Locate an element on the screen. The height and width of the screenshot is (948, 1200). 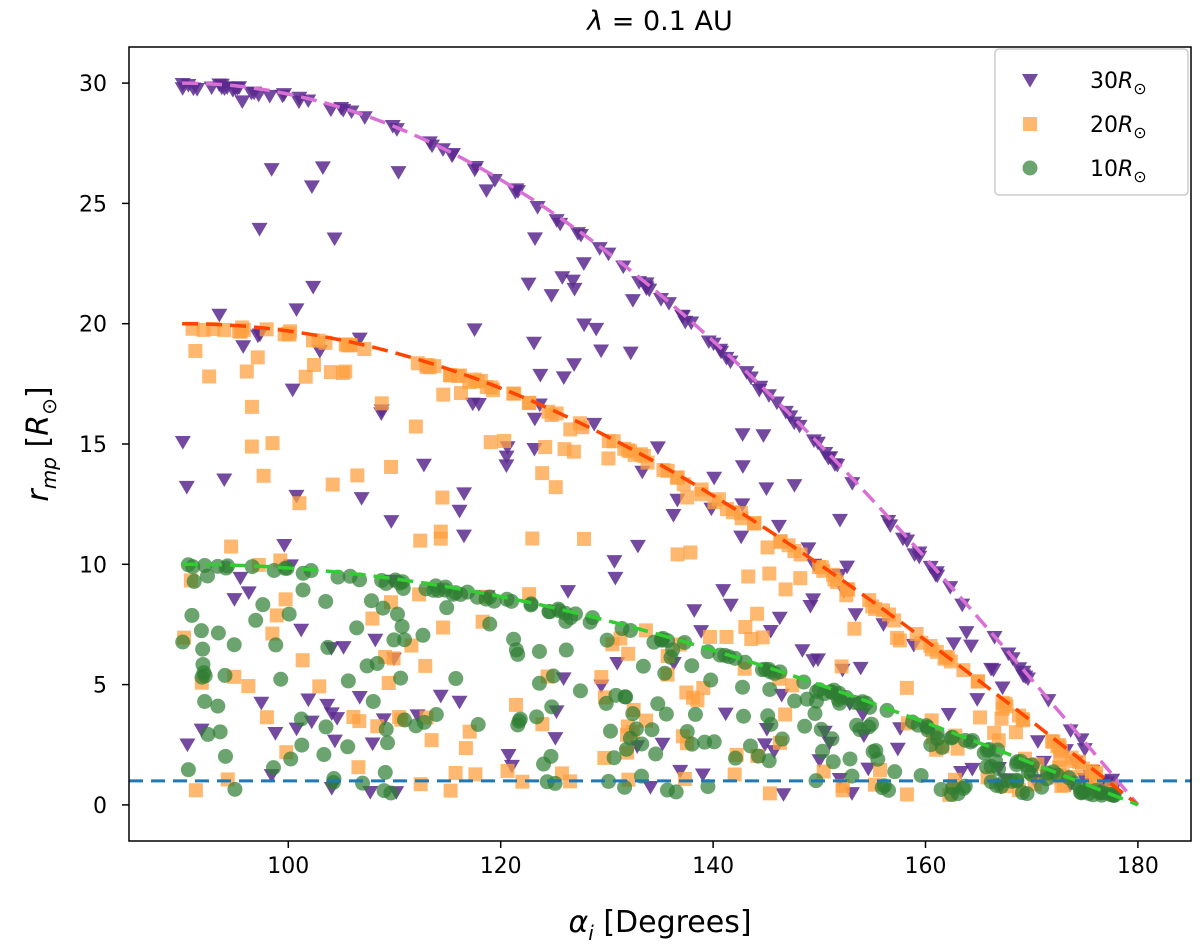
legend-marker-10R is located at coordinates (1030, 168).